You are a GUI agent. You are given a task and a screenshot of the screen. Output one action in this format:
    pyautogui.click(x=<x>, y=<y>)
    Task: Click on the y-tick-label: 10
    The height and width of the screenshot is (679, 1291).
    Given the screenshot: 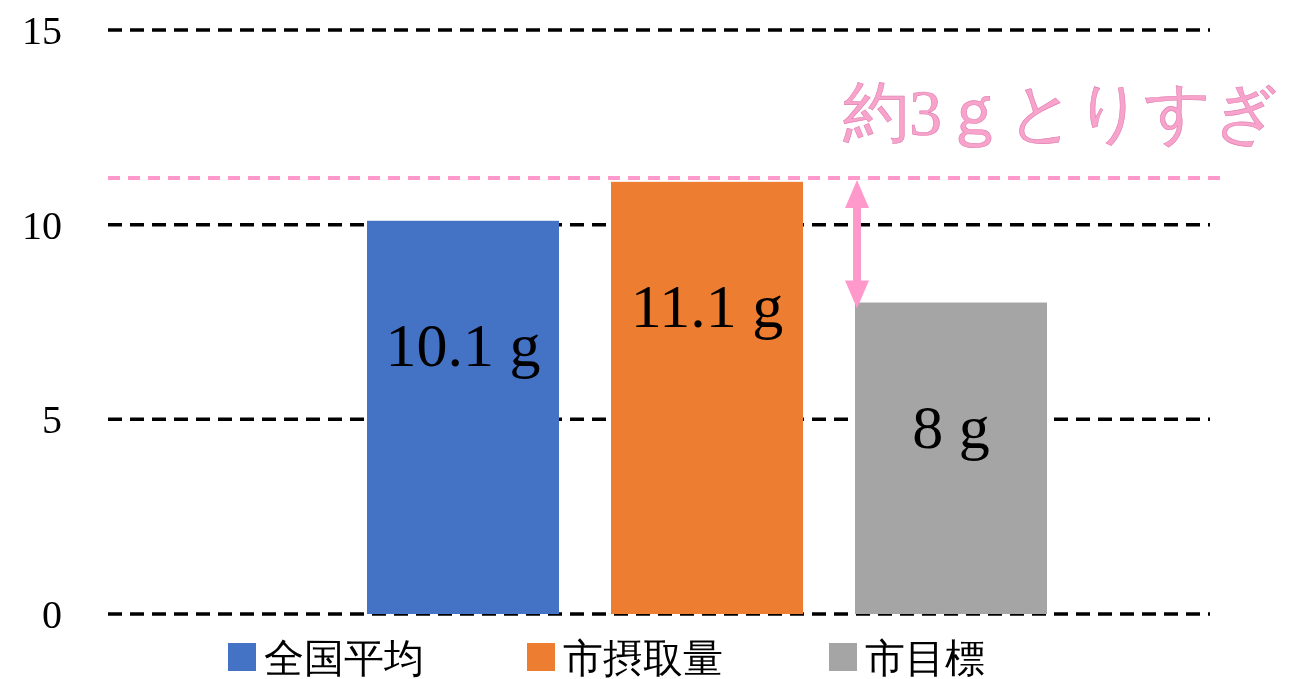 What is the action you would take?
    pyautogui.click(x=42, y=225)
    